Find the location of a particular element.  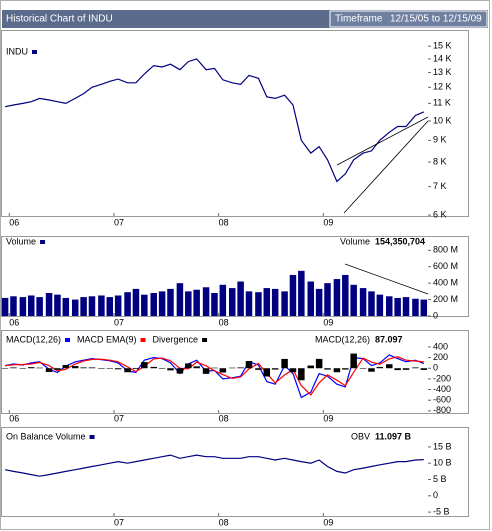

readout-label: OBV is located at coordinates (360, 436).